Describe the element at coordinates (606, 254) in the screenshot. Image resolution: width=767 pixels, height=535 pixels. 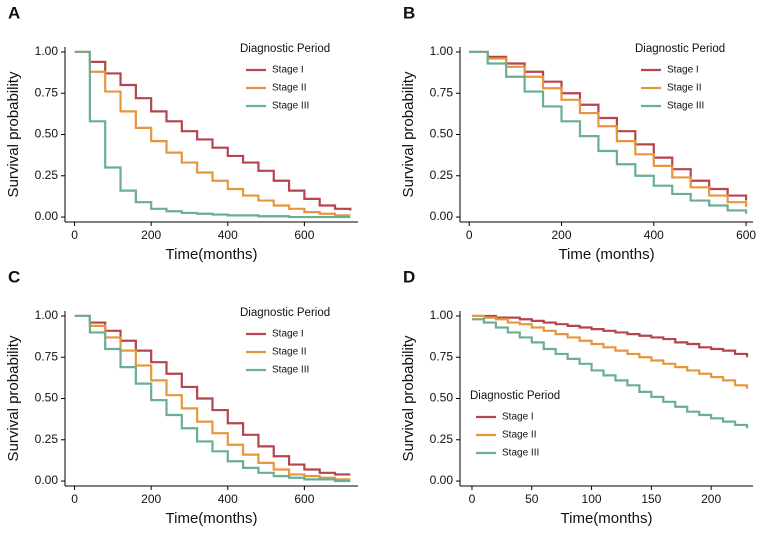
I see `x-axis-label: Time (months)` at that location.